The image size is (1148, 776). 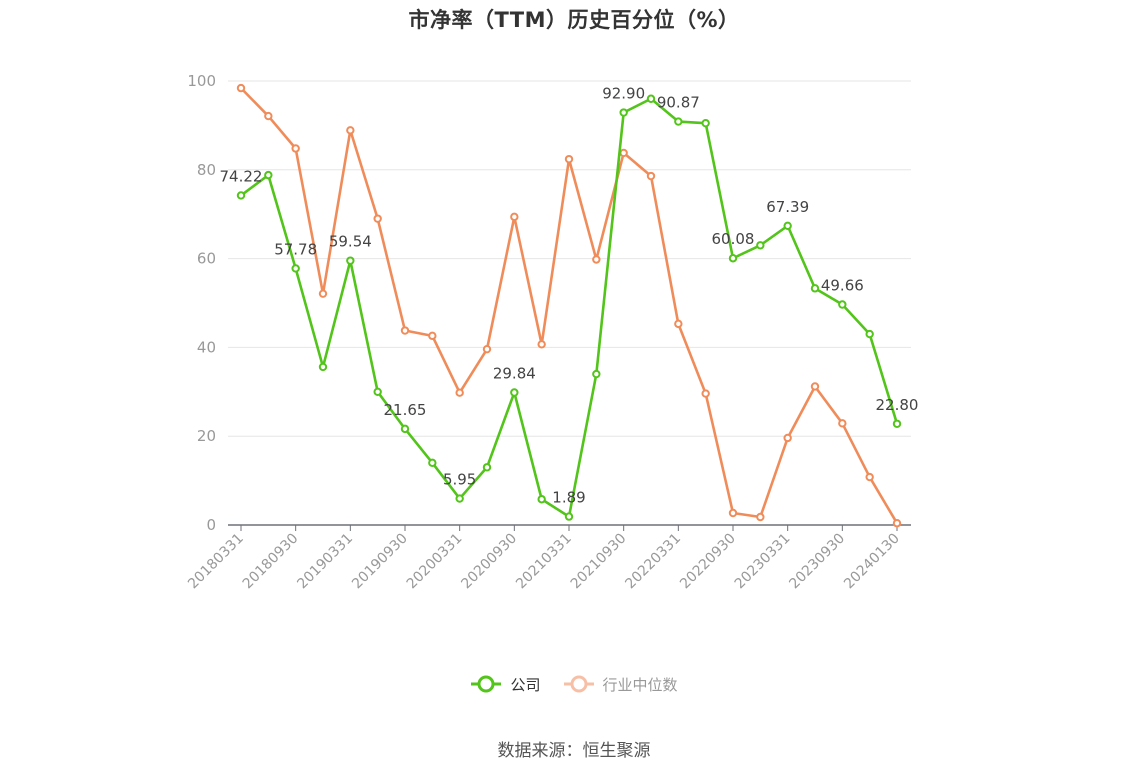 I want to click on data-label: 60.08, so click(x=733, y=239).